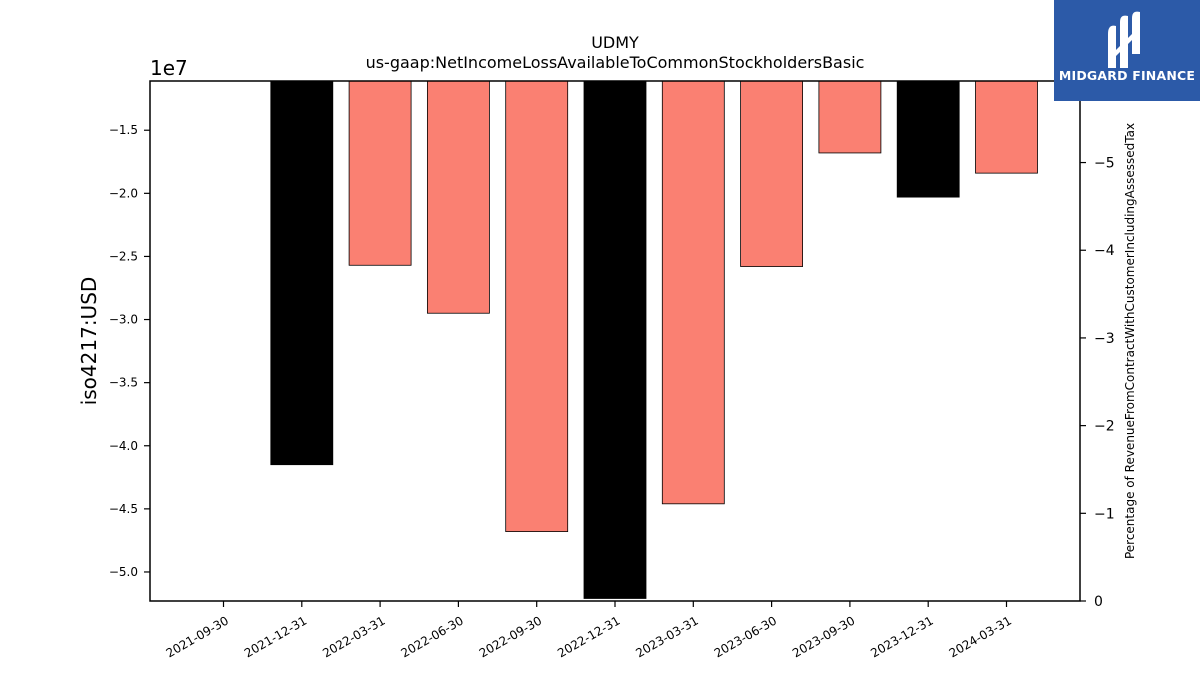 The image size is (1200, 675). I want to click on y-tick-label: −2.0, so click(123, 193).